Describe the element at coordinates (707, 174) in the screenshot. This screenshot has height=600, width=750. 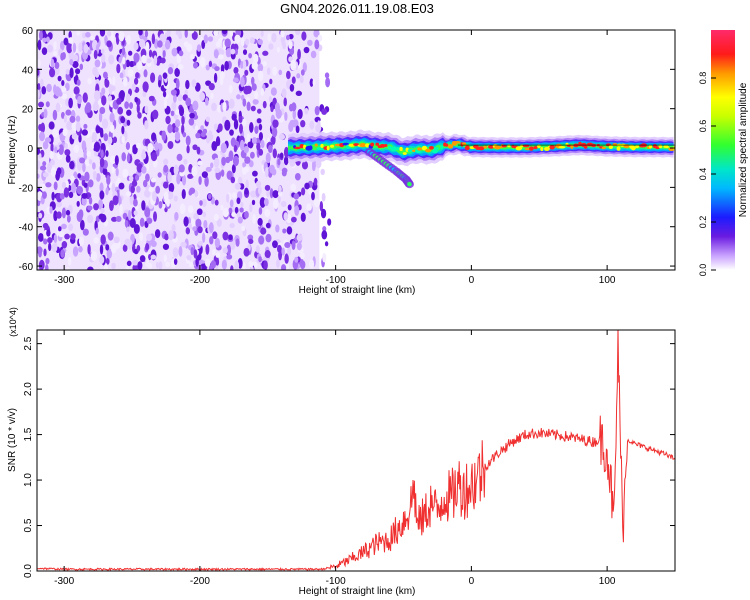
I see `colorbar-ticks: 0.0 0.2 0.4 0.6 0.8` at that location.